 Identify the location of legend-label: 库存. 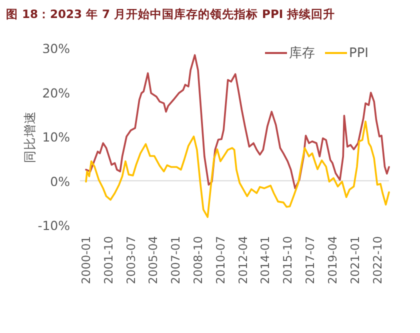
(302, 53).